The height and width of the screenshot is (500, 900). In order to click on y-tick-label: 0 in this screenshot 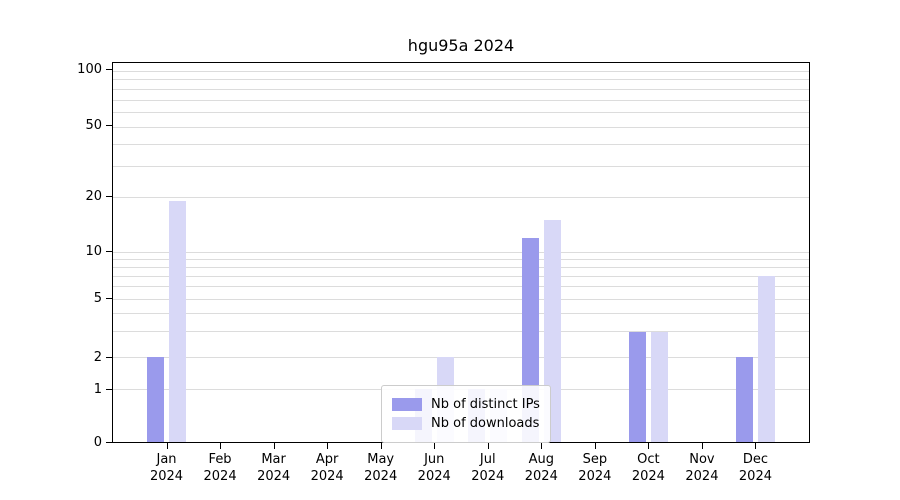, I will do `click(97, 442)`.